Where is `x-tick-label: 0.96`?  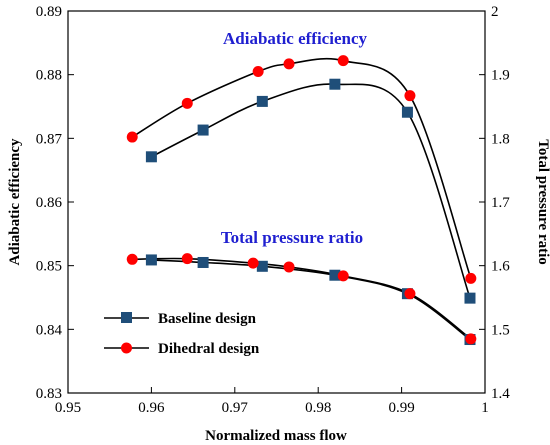
x-tick-label: 0.96 is located at coordinates (151, 408).